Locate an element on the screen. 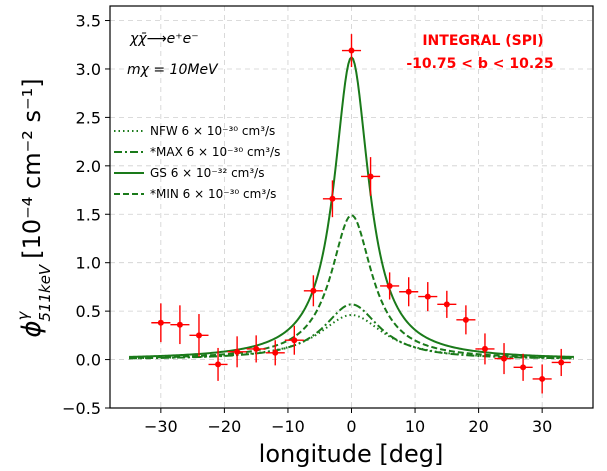 Image resolution: width=607 pixels, height=471 pixels. y-axis-label: ϕγ 511keV [10⁻⁴ cm⁻² s⁻¹] is located at coordinates (34, 207).